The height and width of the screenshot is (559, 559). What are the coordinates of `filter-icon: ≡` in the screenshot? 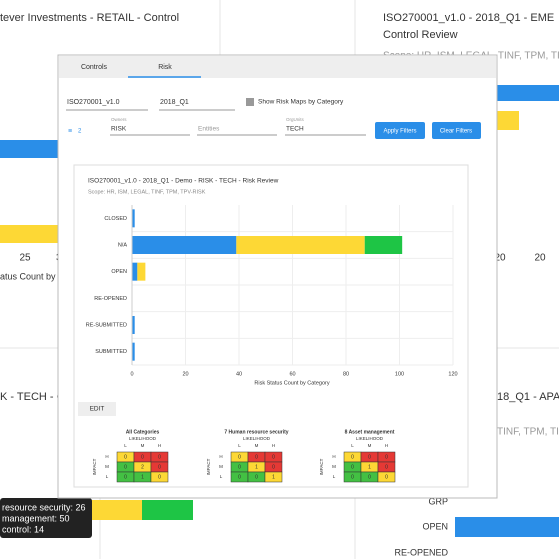 It's located at (70, 131).